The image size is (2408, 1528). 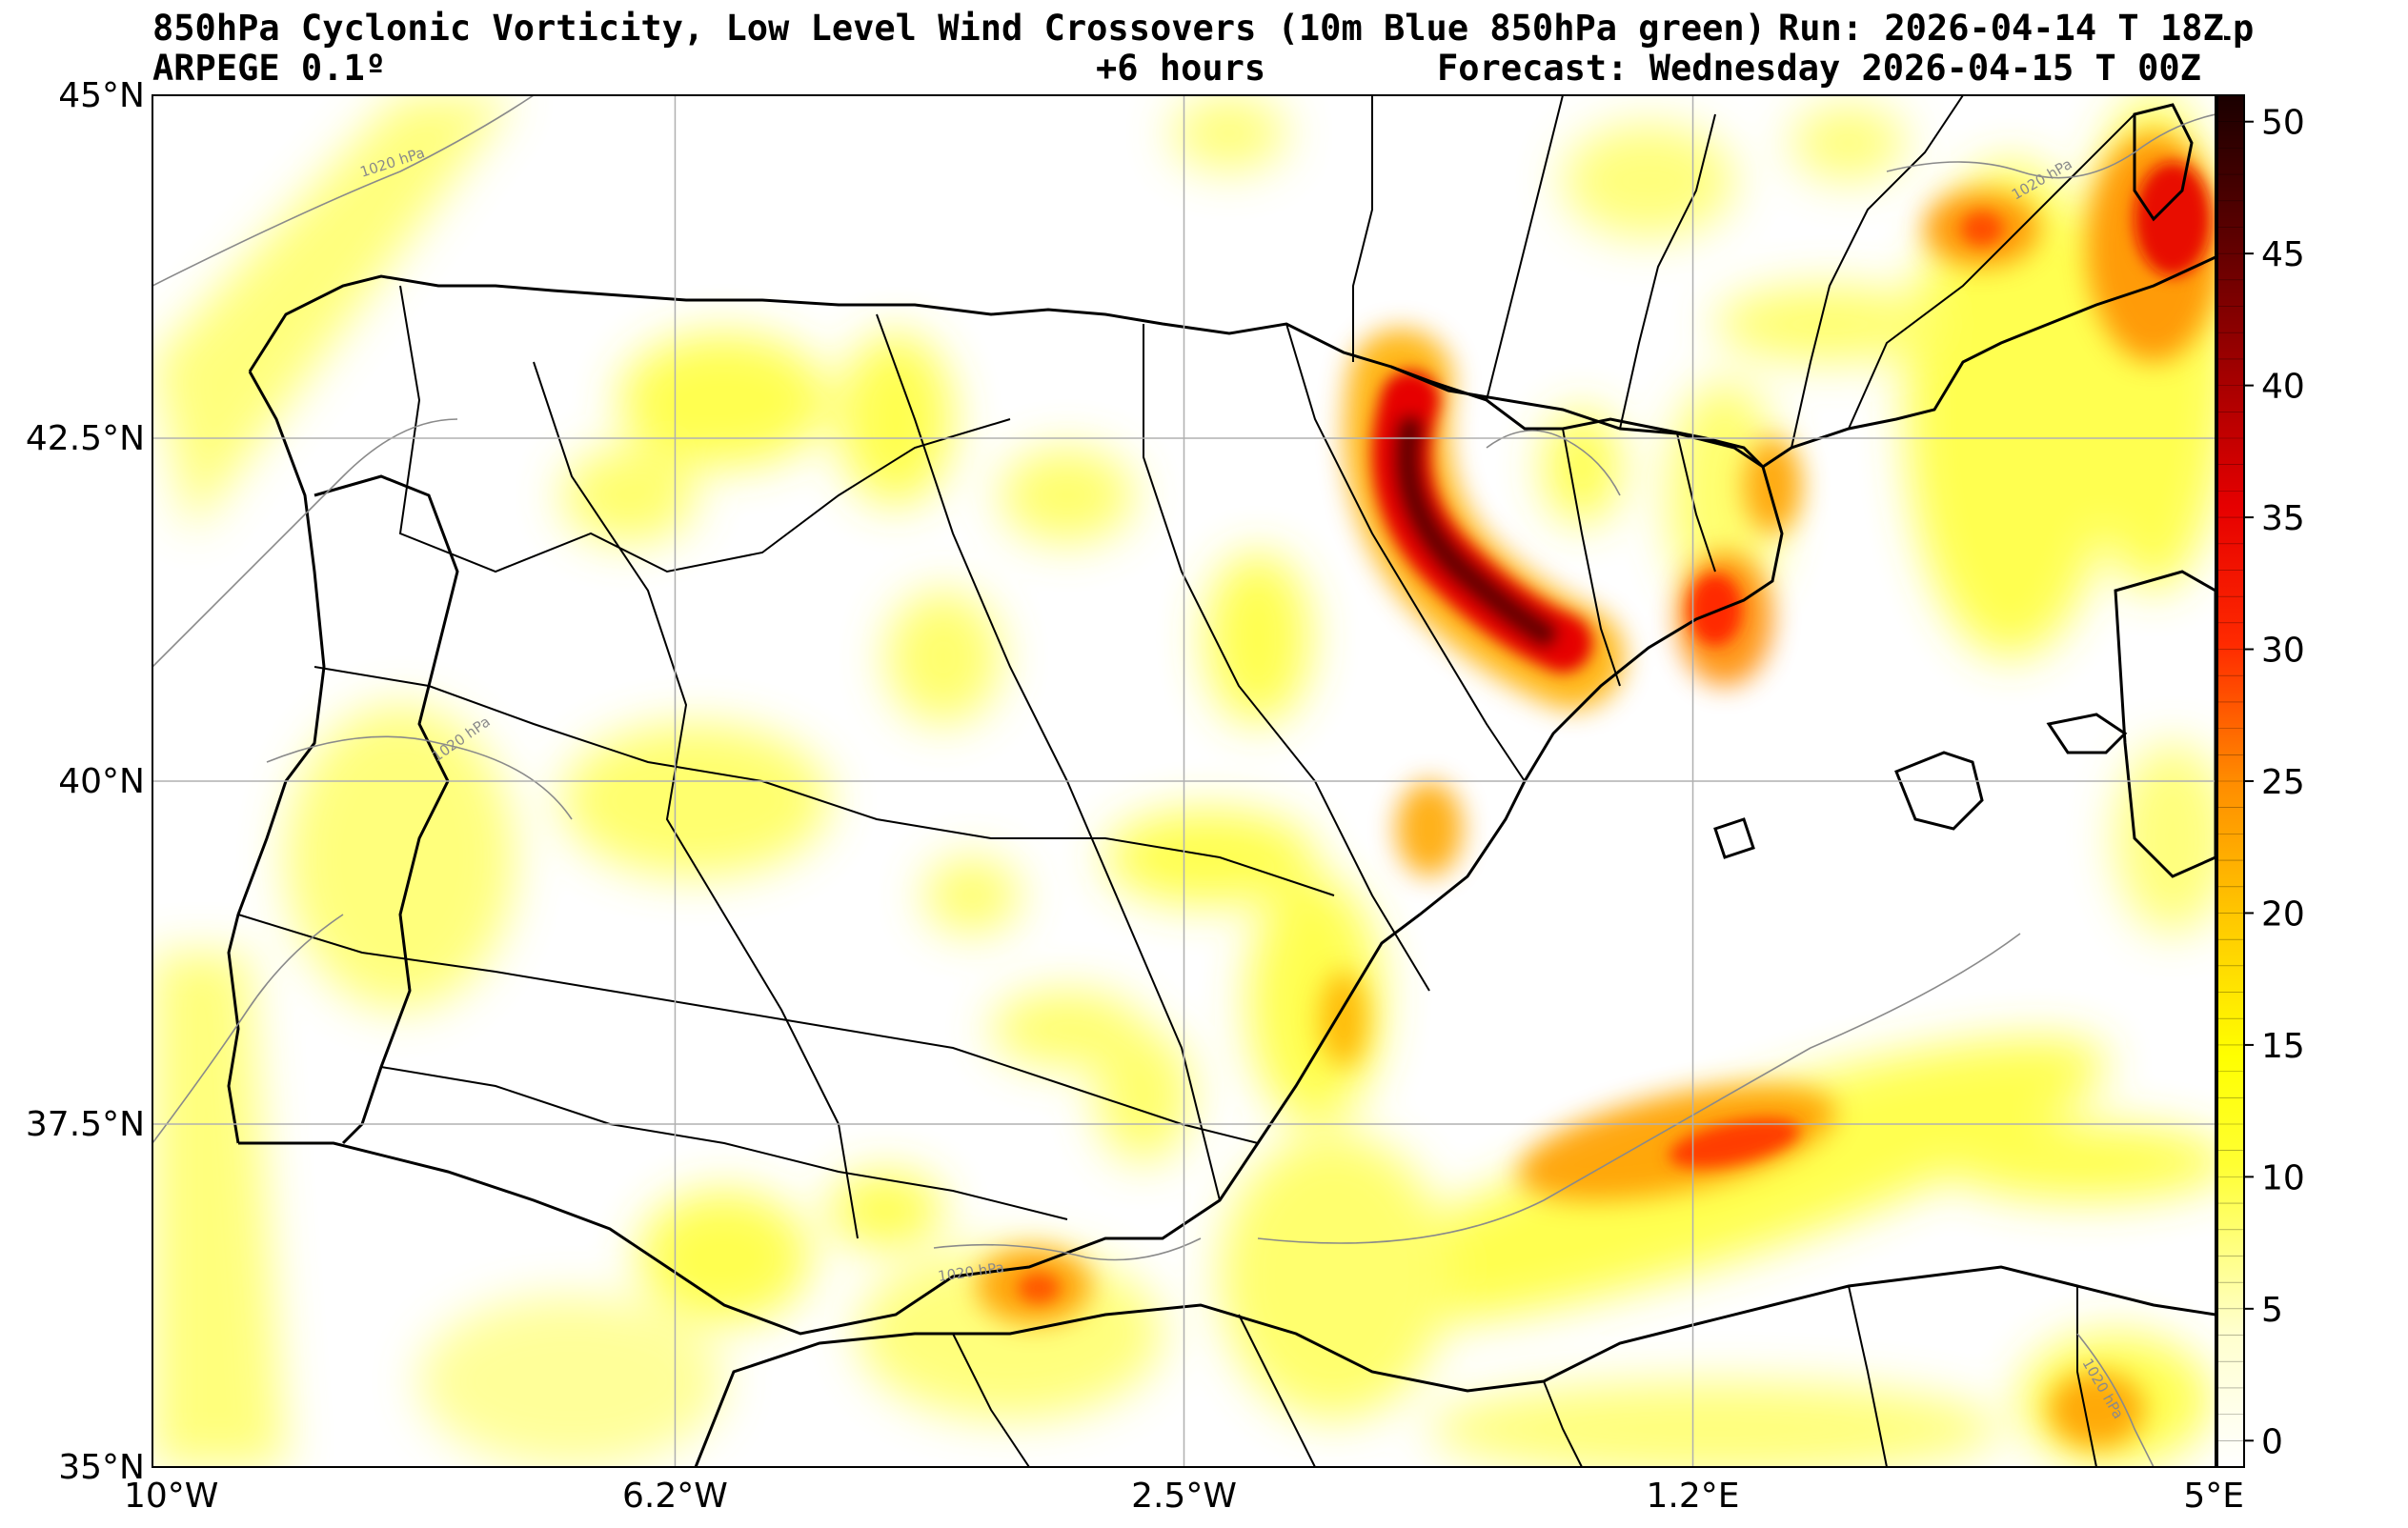 I want to click on colorbar-tick-label: 0, so click(x=2272, y=1441).